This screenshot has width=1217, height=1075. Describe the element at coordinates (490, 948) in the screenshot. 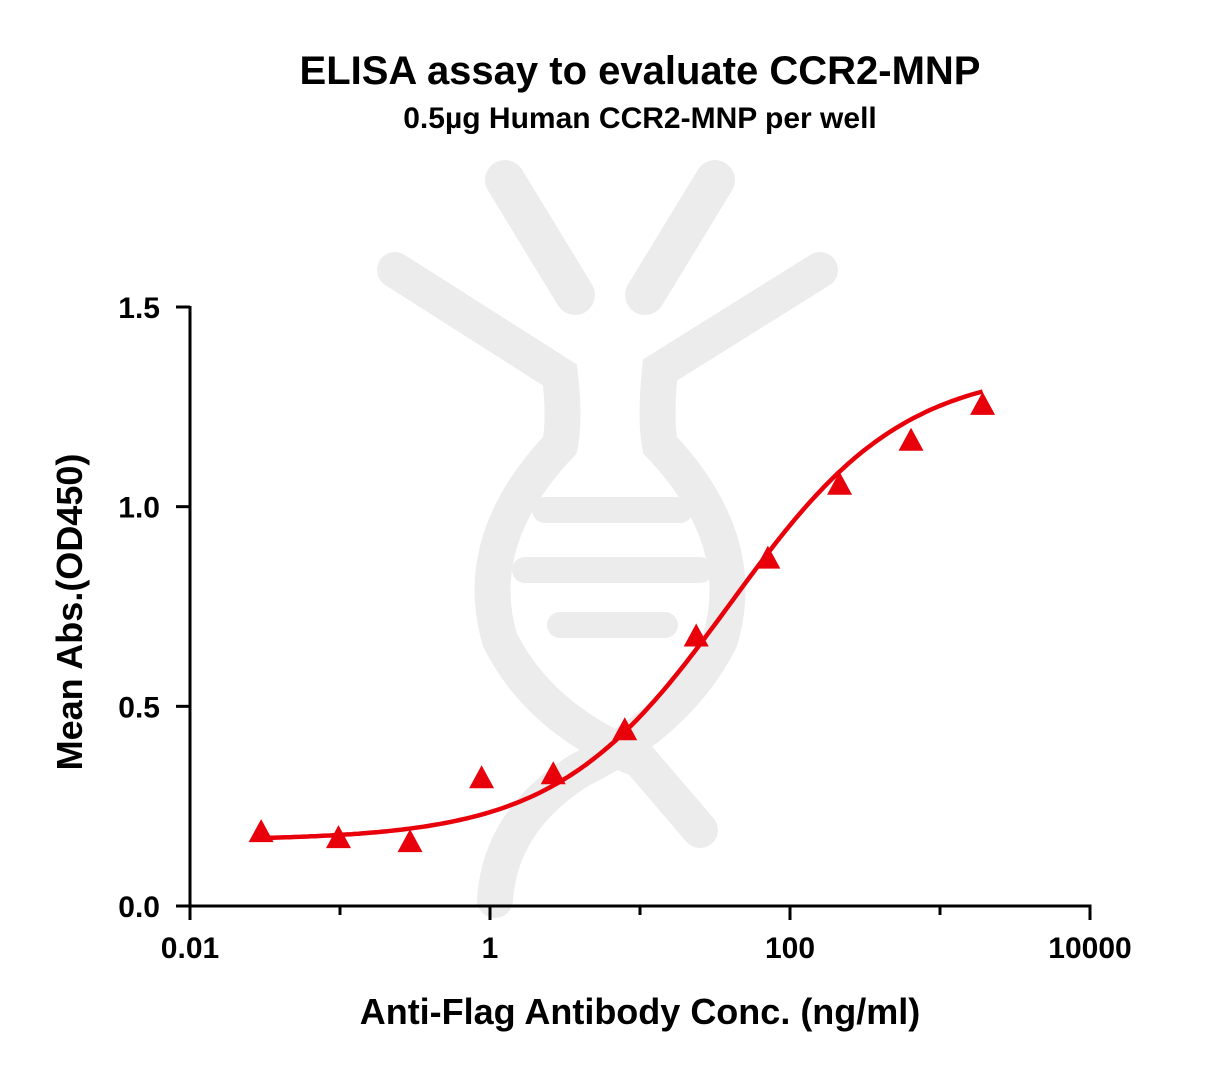

I see `x-tick-label: 1` at that location.